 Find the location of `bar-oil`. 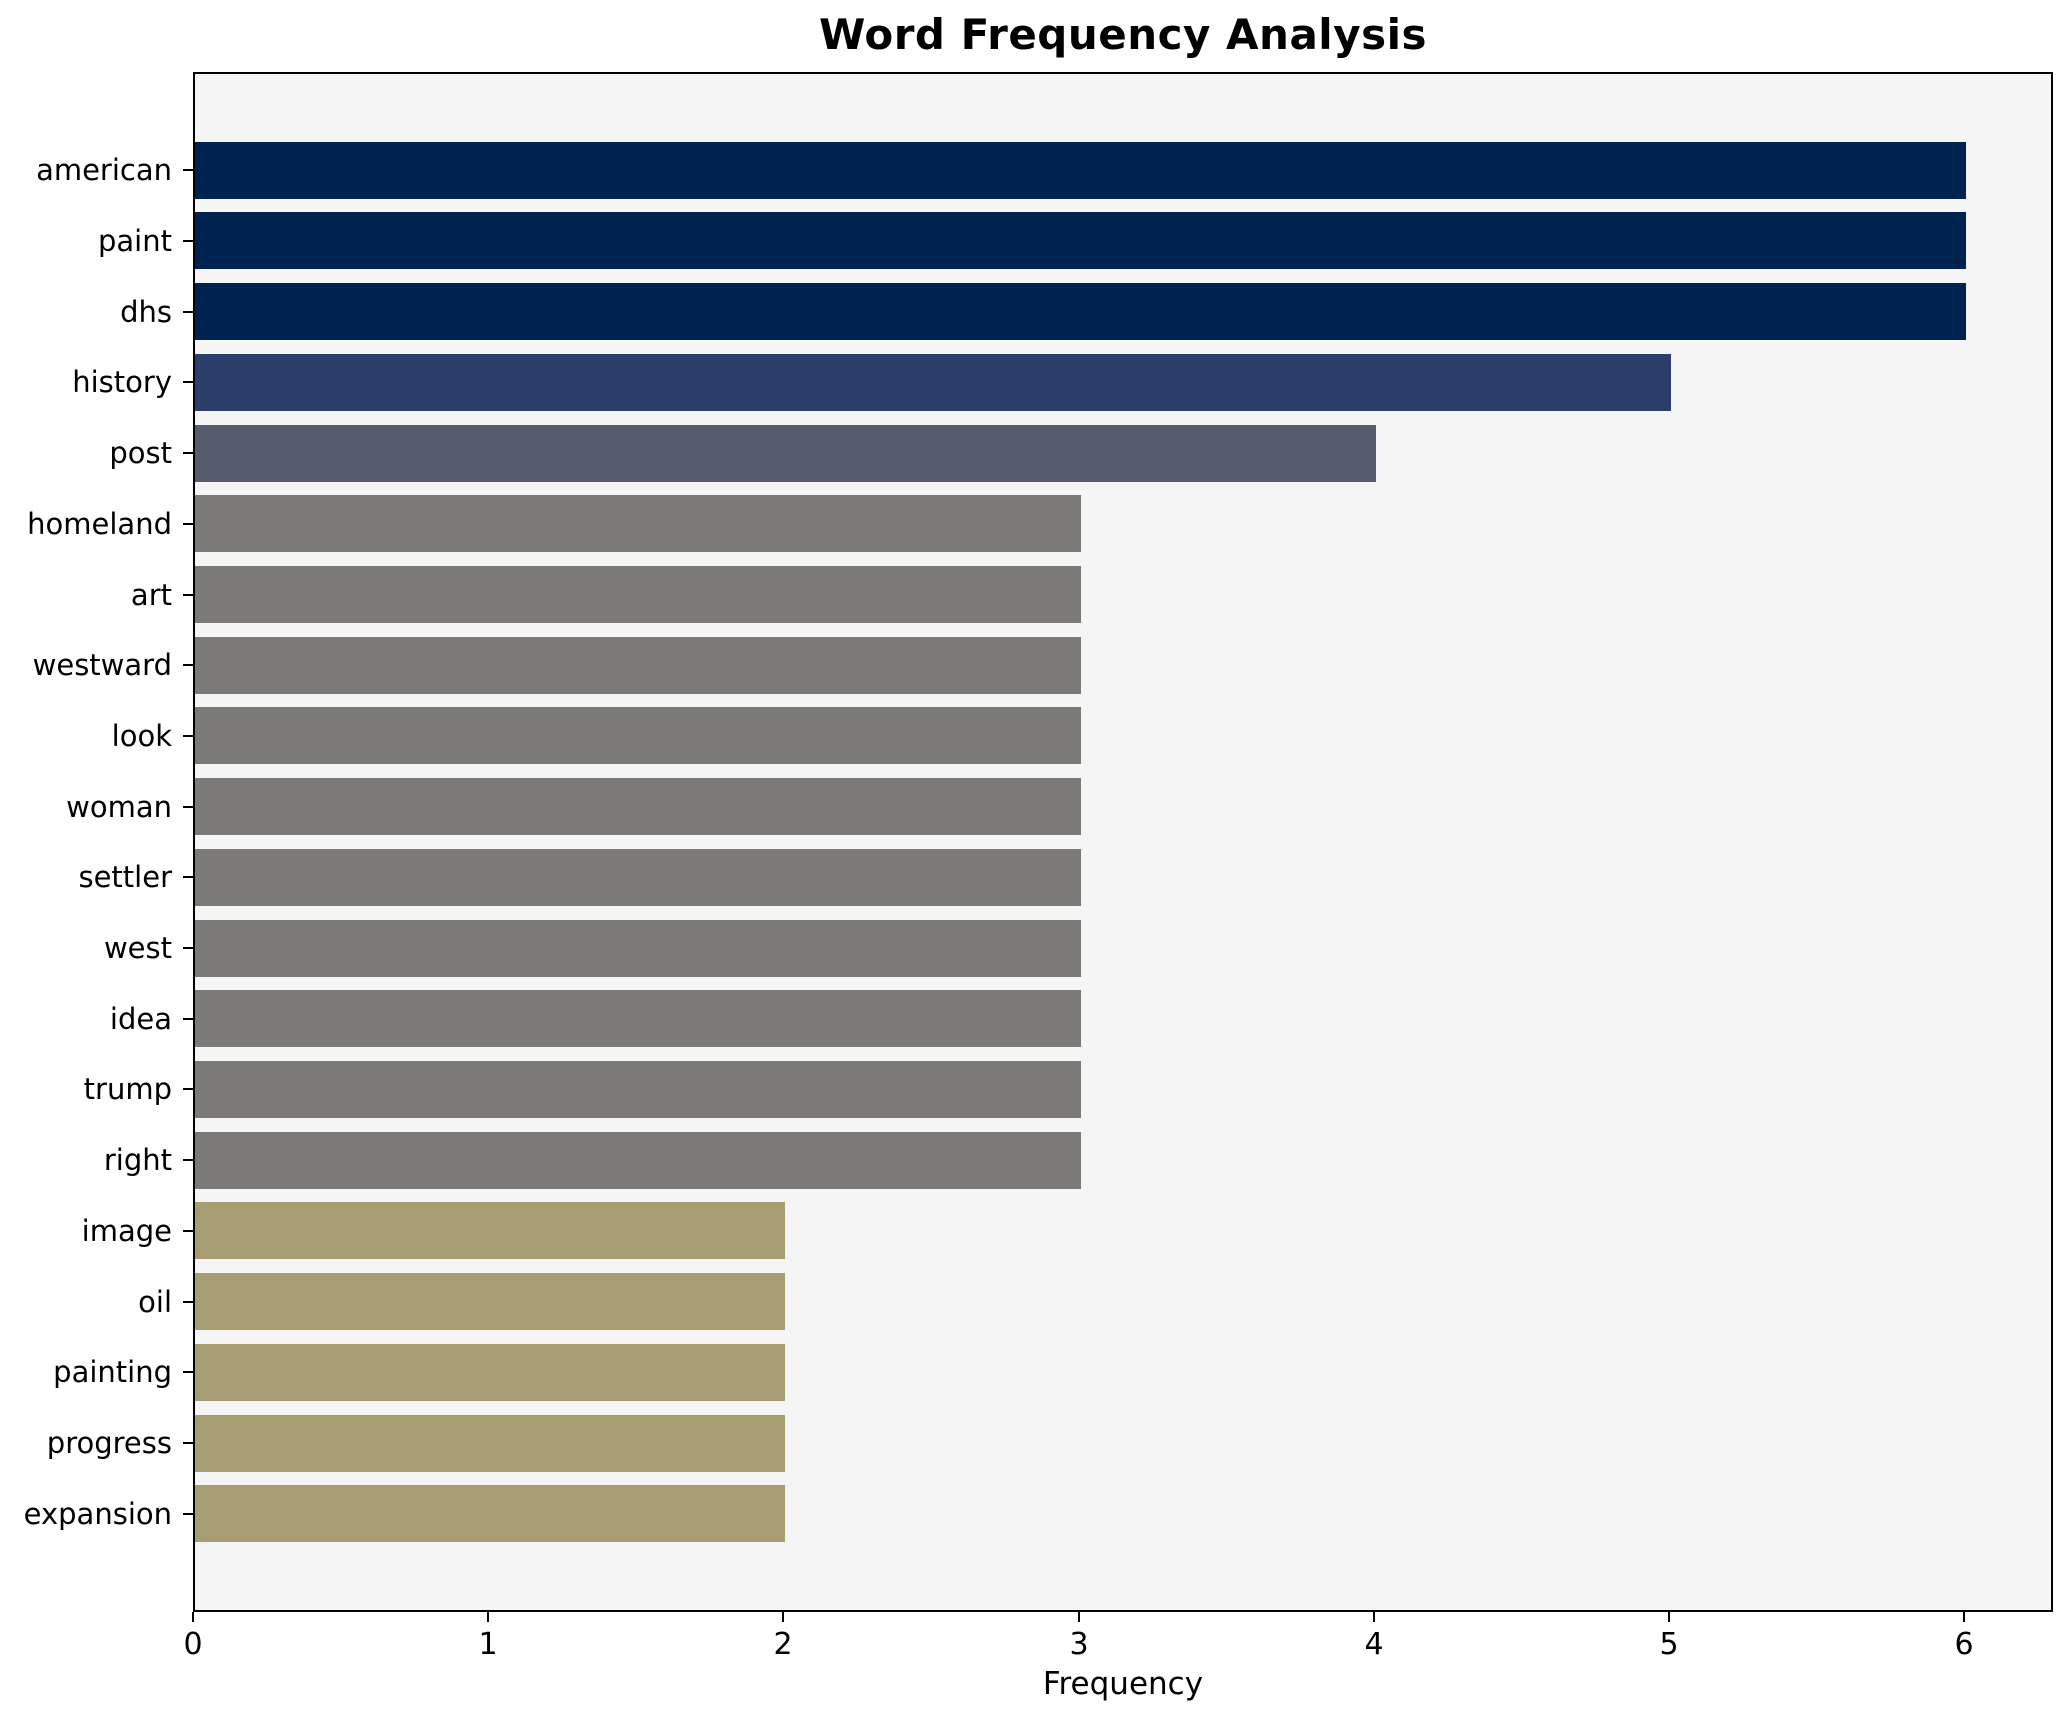

bar-oil is located at coordinates (490, 1301).